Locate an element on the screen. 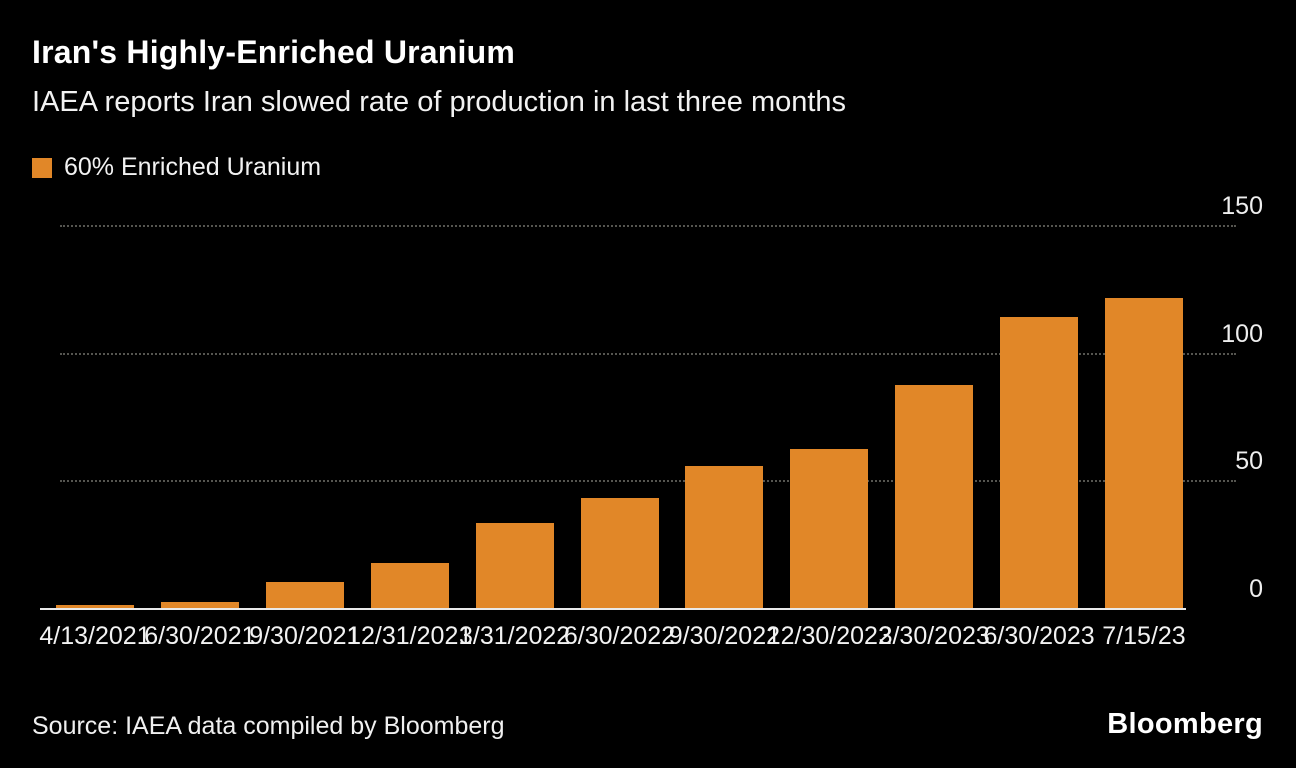 The width and height of the screenshot is (1296, 768). source-note: Source: IAEA data compiled by Bloomberg is located at coordinates (268, 726).